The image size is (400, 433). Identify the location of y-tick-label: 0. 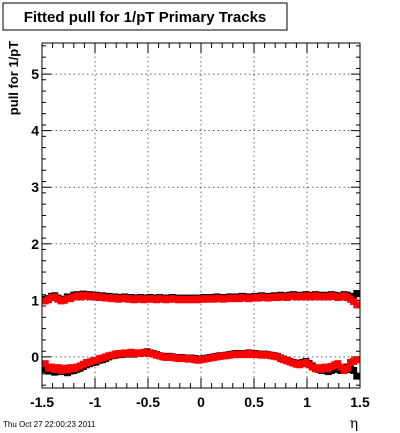
(35, 357).